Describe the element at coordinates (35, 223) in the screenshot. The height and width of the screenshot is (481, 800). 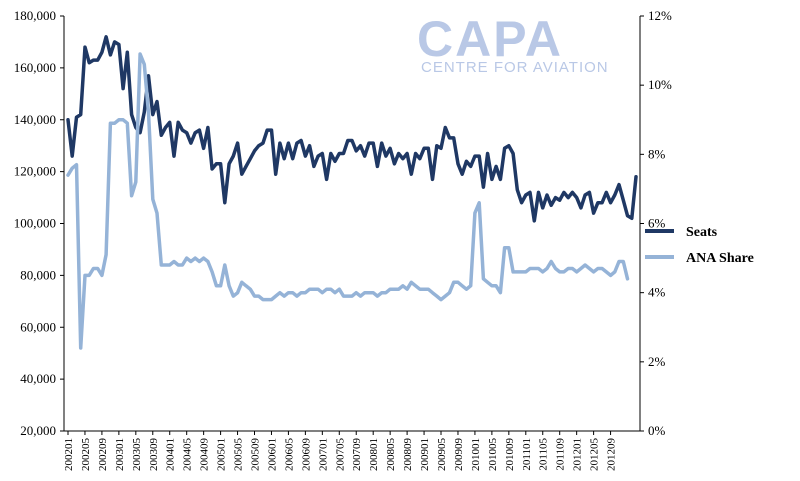
I see `left-tick-label: 100,000` at that location.